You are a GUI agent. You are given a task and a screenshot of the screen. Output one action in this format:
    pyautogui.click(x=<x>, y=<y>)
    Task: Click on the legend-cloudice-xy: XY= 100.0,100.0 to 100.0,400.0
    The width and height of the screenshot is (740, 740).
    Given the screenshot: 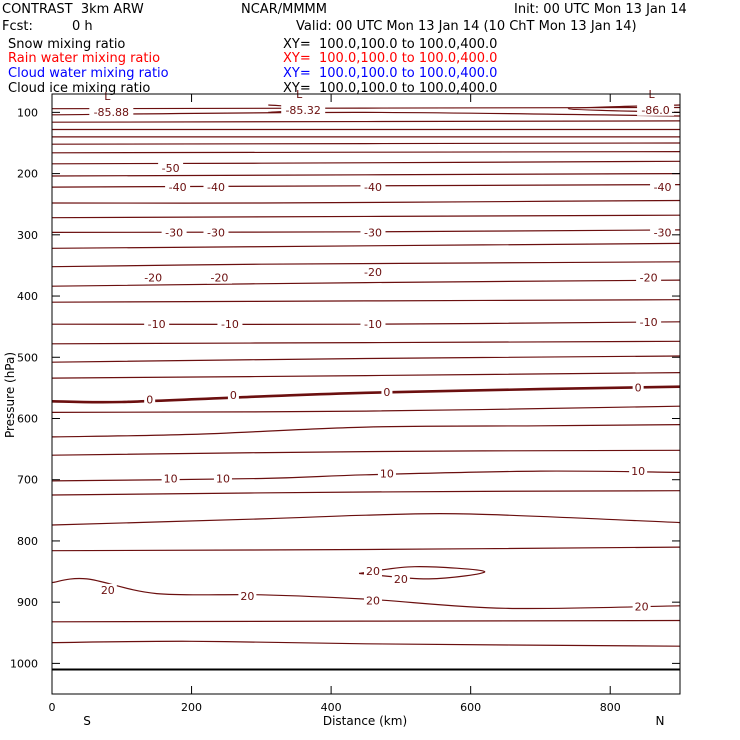 What is the action you would take?
    pyautogui.click(x=390, y=88)
    